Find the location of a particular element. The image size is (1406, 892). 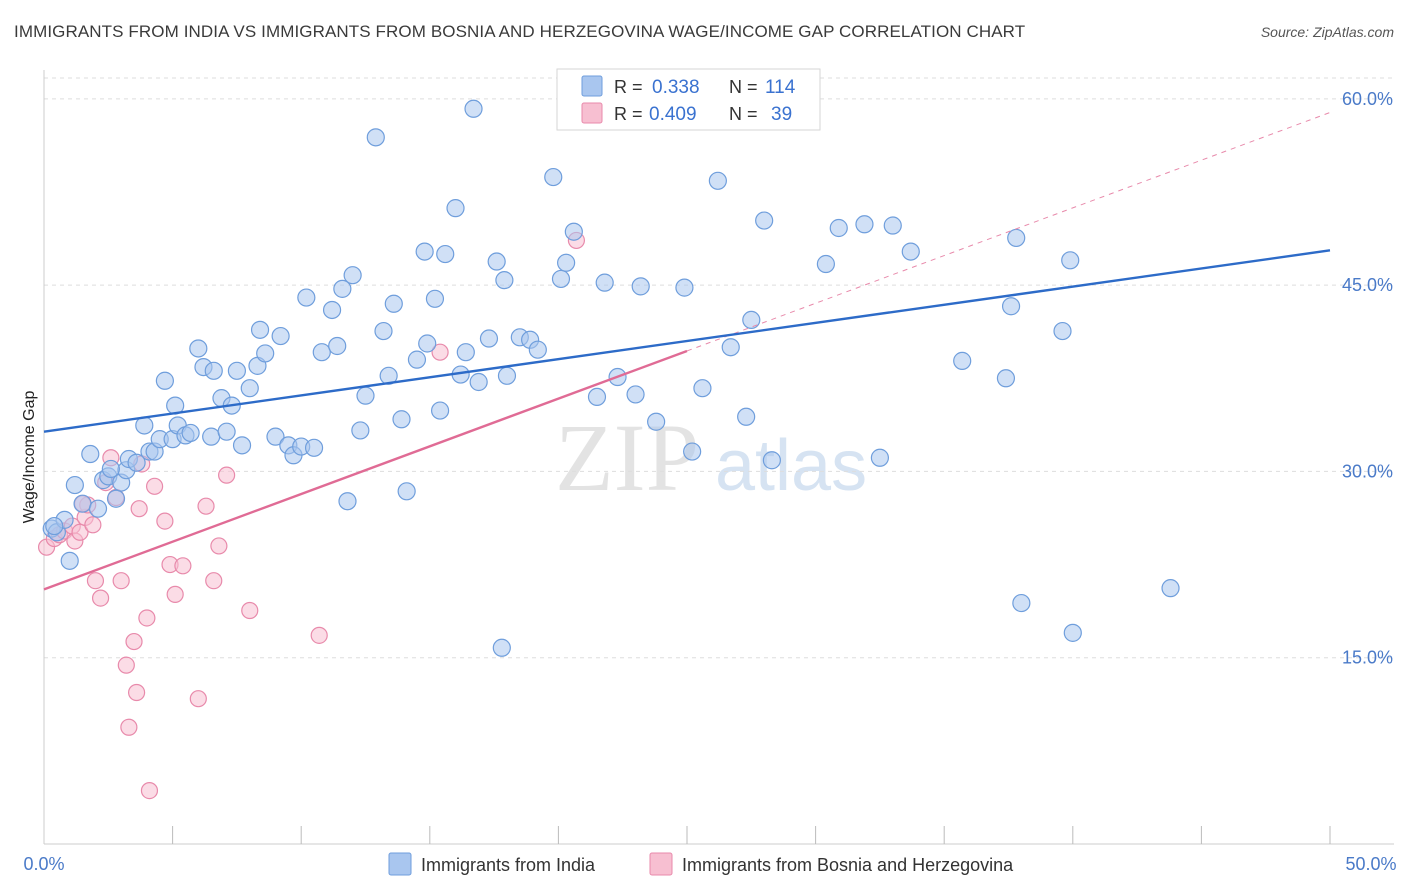

y-tick-label: 30.0% is located at coordinates (1367, 471).